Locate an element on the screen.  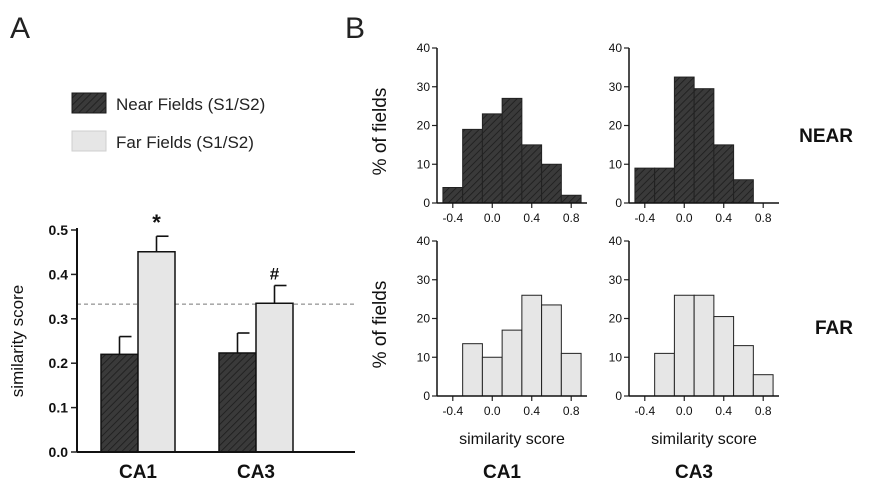
row-label-near: NEAR is located at coordinates (826, 136).